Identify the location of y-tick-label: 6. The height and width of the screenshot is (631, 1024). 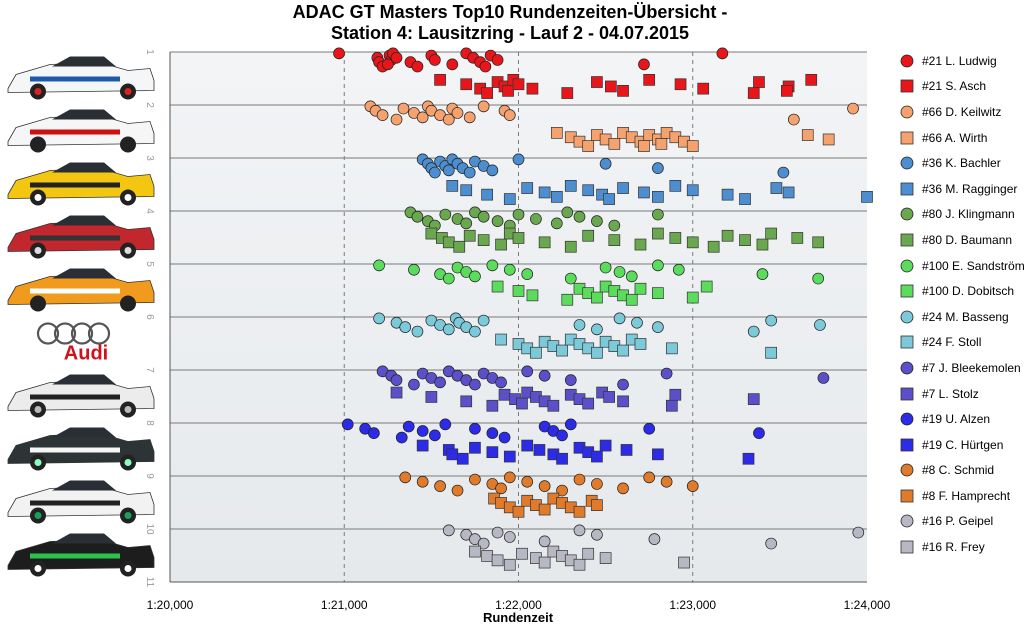
(149, 317).